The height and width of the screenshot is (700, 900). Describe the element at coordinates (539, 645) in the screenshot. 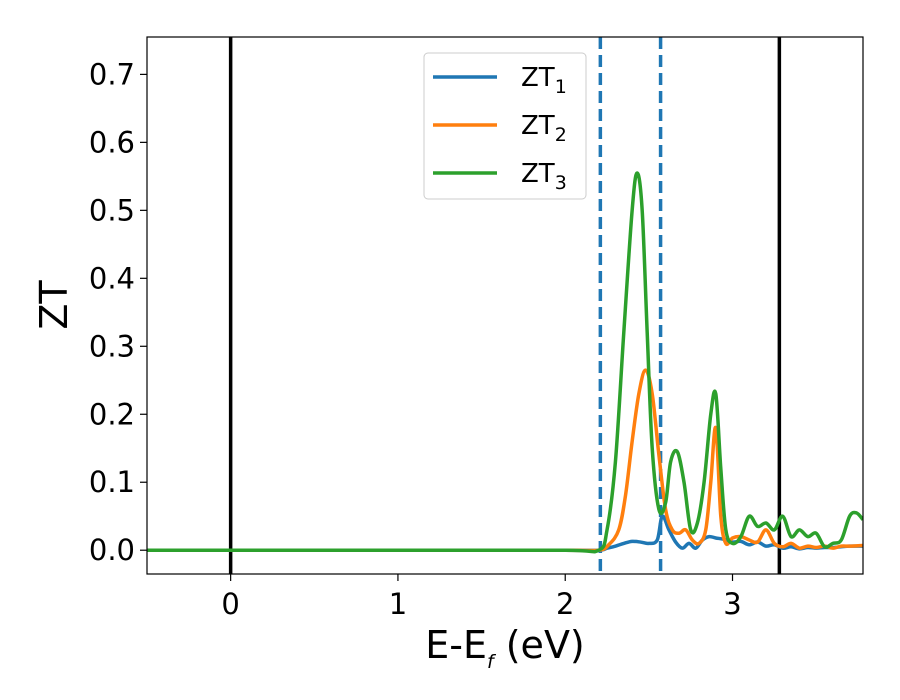

I see `x-axis-title-tail: (eV)` at that location.